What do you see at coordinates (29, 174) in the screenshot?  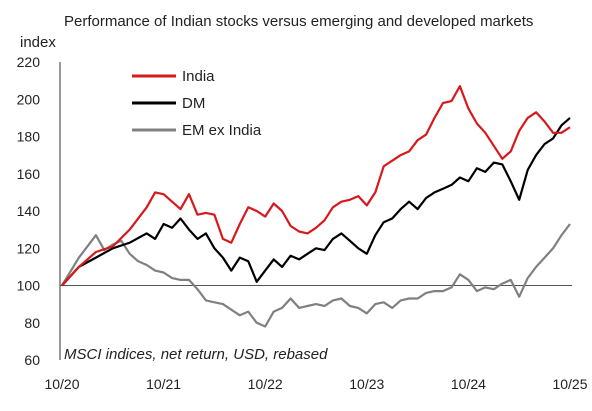 I see `y-tick-label: 160` at bounding box center [29, 174].